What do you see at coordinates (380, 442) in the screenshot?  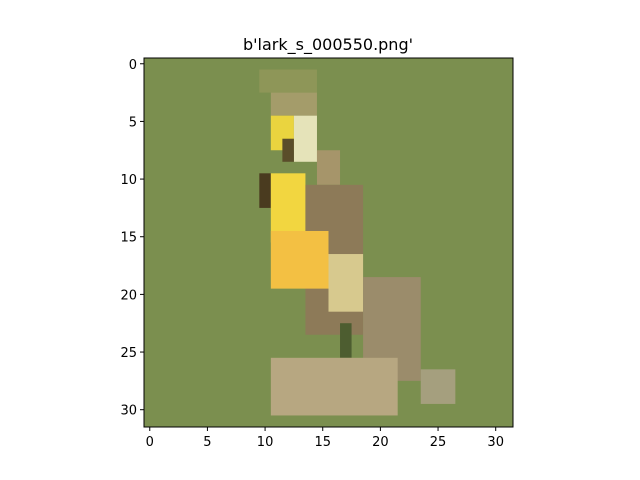 I see `x-tick-label: 20` at bounding box center [380, 442].